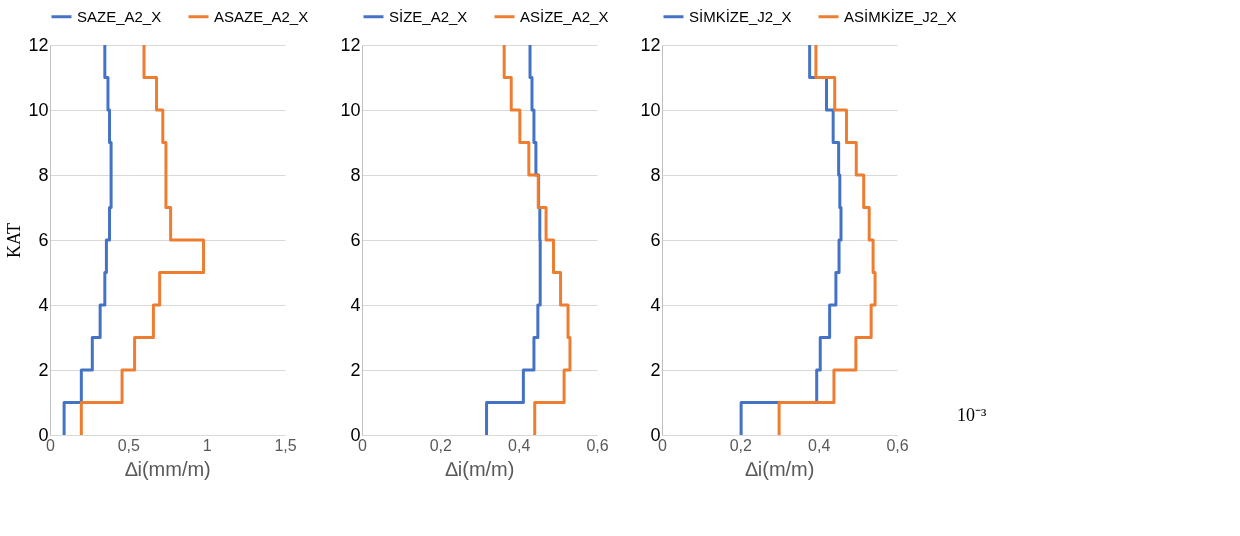 Image resolution: width=1240 pixels, height=536 pixels. What do you see at coordinates (972, 415) in the screenshot?
I see `text: 10⁻³` at bounding box center [972, 415].